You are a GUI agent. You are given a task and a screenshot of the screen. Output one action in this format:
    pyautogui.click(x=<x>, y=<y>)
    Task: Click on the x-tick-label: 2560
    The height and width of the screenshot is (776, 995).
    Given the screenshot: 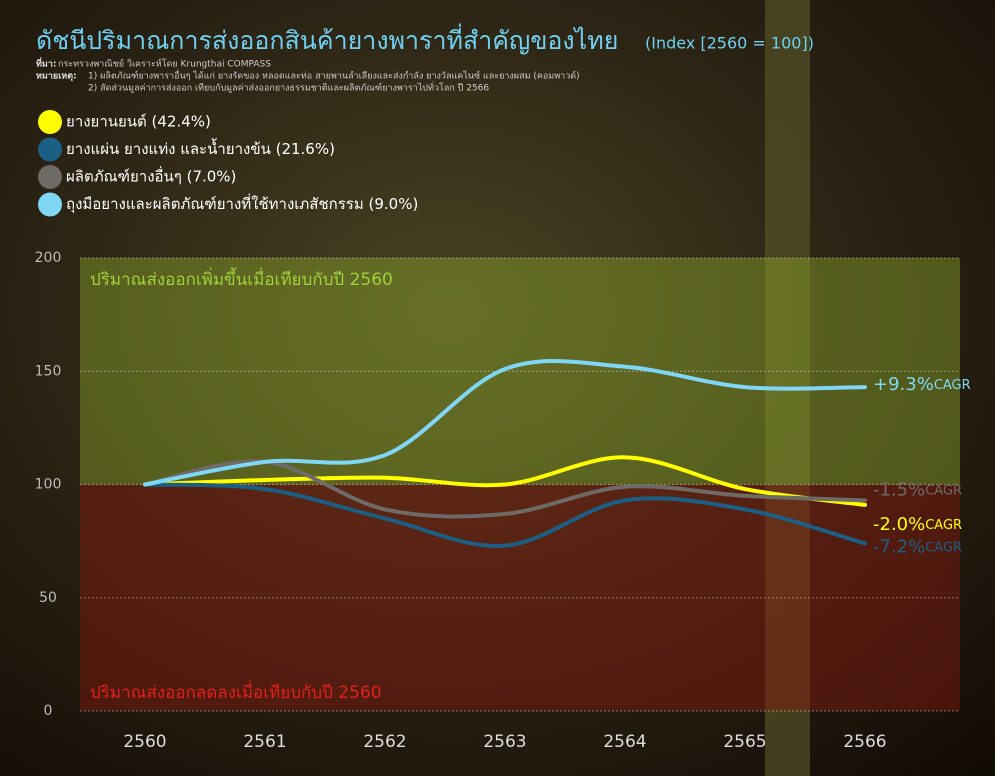 What is the action you would take?
    pyautogui.click(x=144, y=742)
    